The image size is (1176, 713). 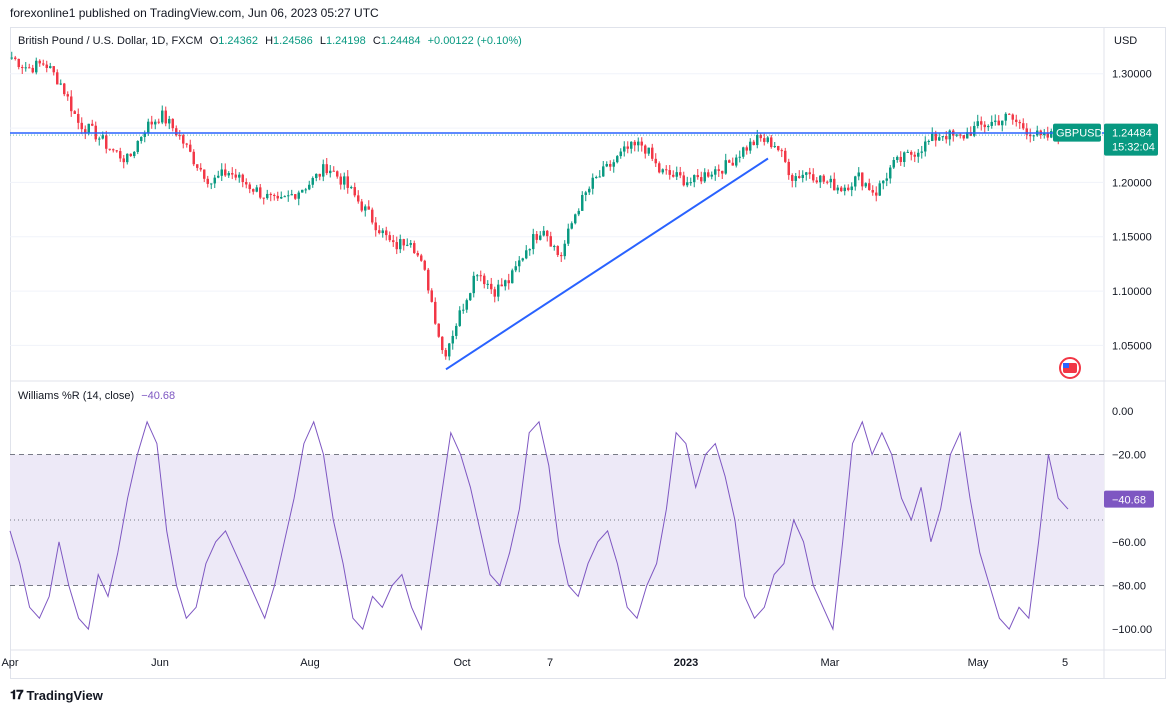 What do you see at coordinates (160, 663) in the screenshot?
I see `time-tick-label: Jun` at bounding box center [160, 663].